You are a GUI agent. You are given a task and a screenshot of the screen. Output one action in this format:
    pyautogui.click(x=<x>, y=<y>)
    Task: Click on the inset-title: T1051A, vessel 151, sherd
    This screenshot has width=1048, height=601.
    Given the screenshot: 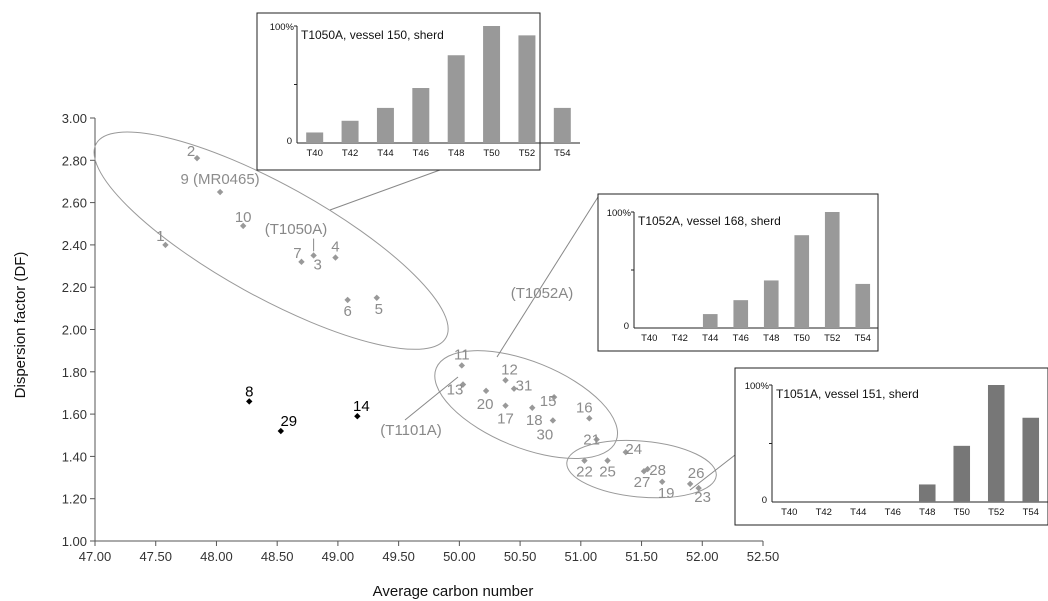 What is the action you would take?
    pyautogui.click(x=847, y=394)
    